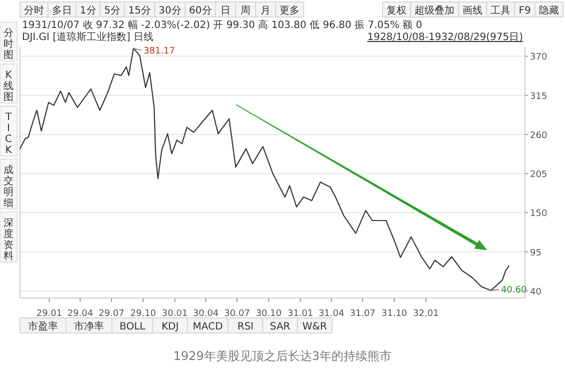  Describe the element at coordinates (222, 25) in the screenshot. I see `text: 1931/10/07 收 97.32 幅 -2.03%(-2.02) 开 99.30 高 103.80 低 96.80 振 7.05% 额 0` at that location.